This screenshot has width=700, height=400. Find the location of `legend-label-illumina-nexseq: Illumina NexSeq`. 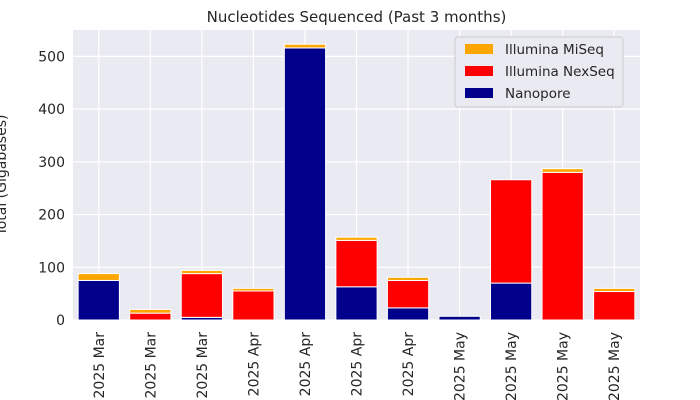

legend-label-illumina-nexseq: Illumina NexSeq is located at coordinates (560, 72).